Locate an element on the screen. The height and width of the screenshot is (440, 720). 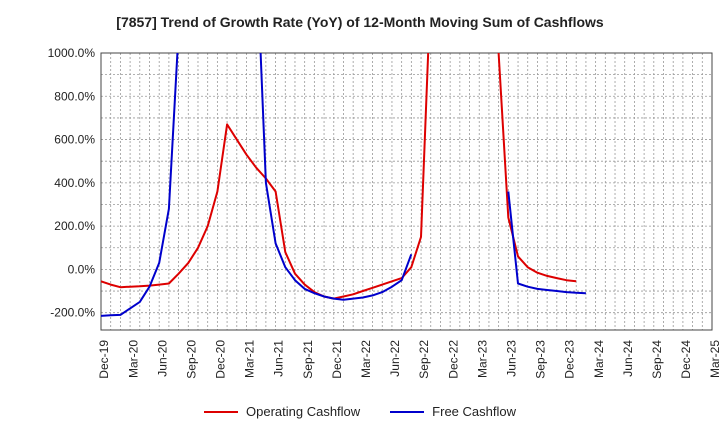
x-tick-label: Jun-21 is located at coordinates (279, 358).